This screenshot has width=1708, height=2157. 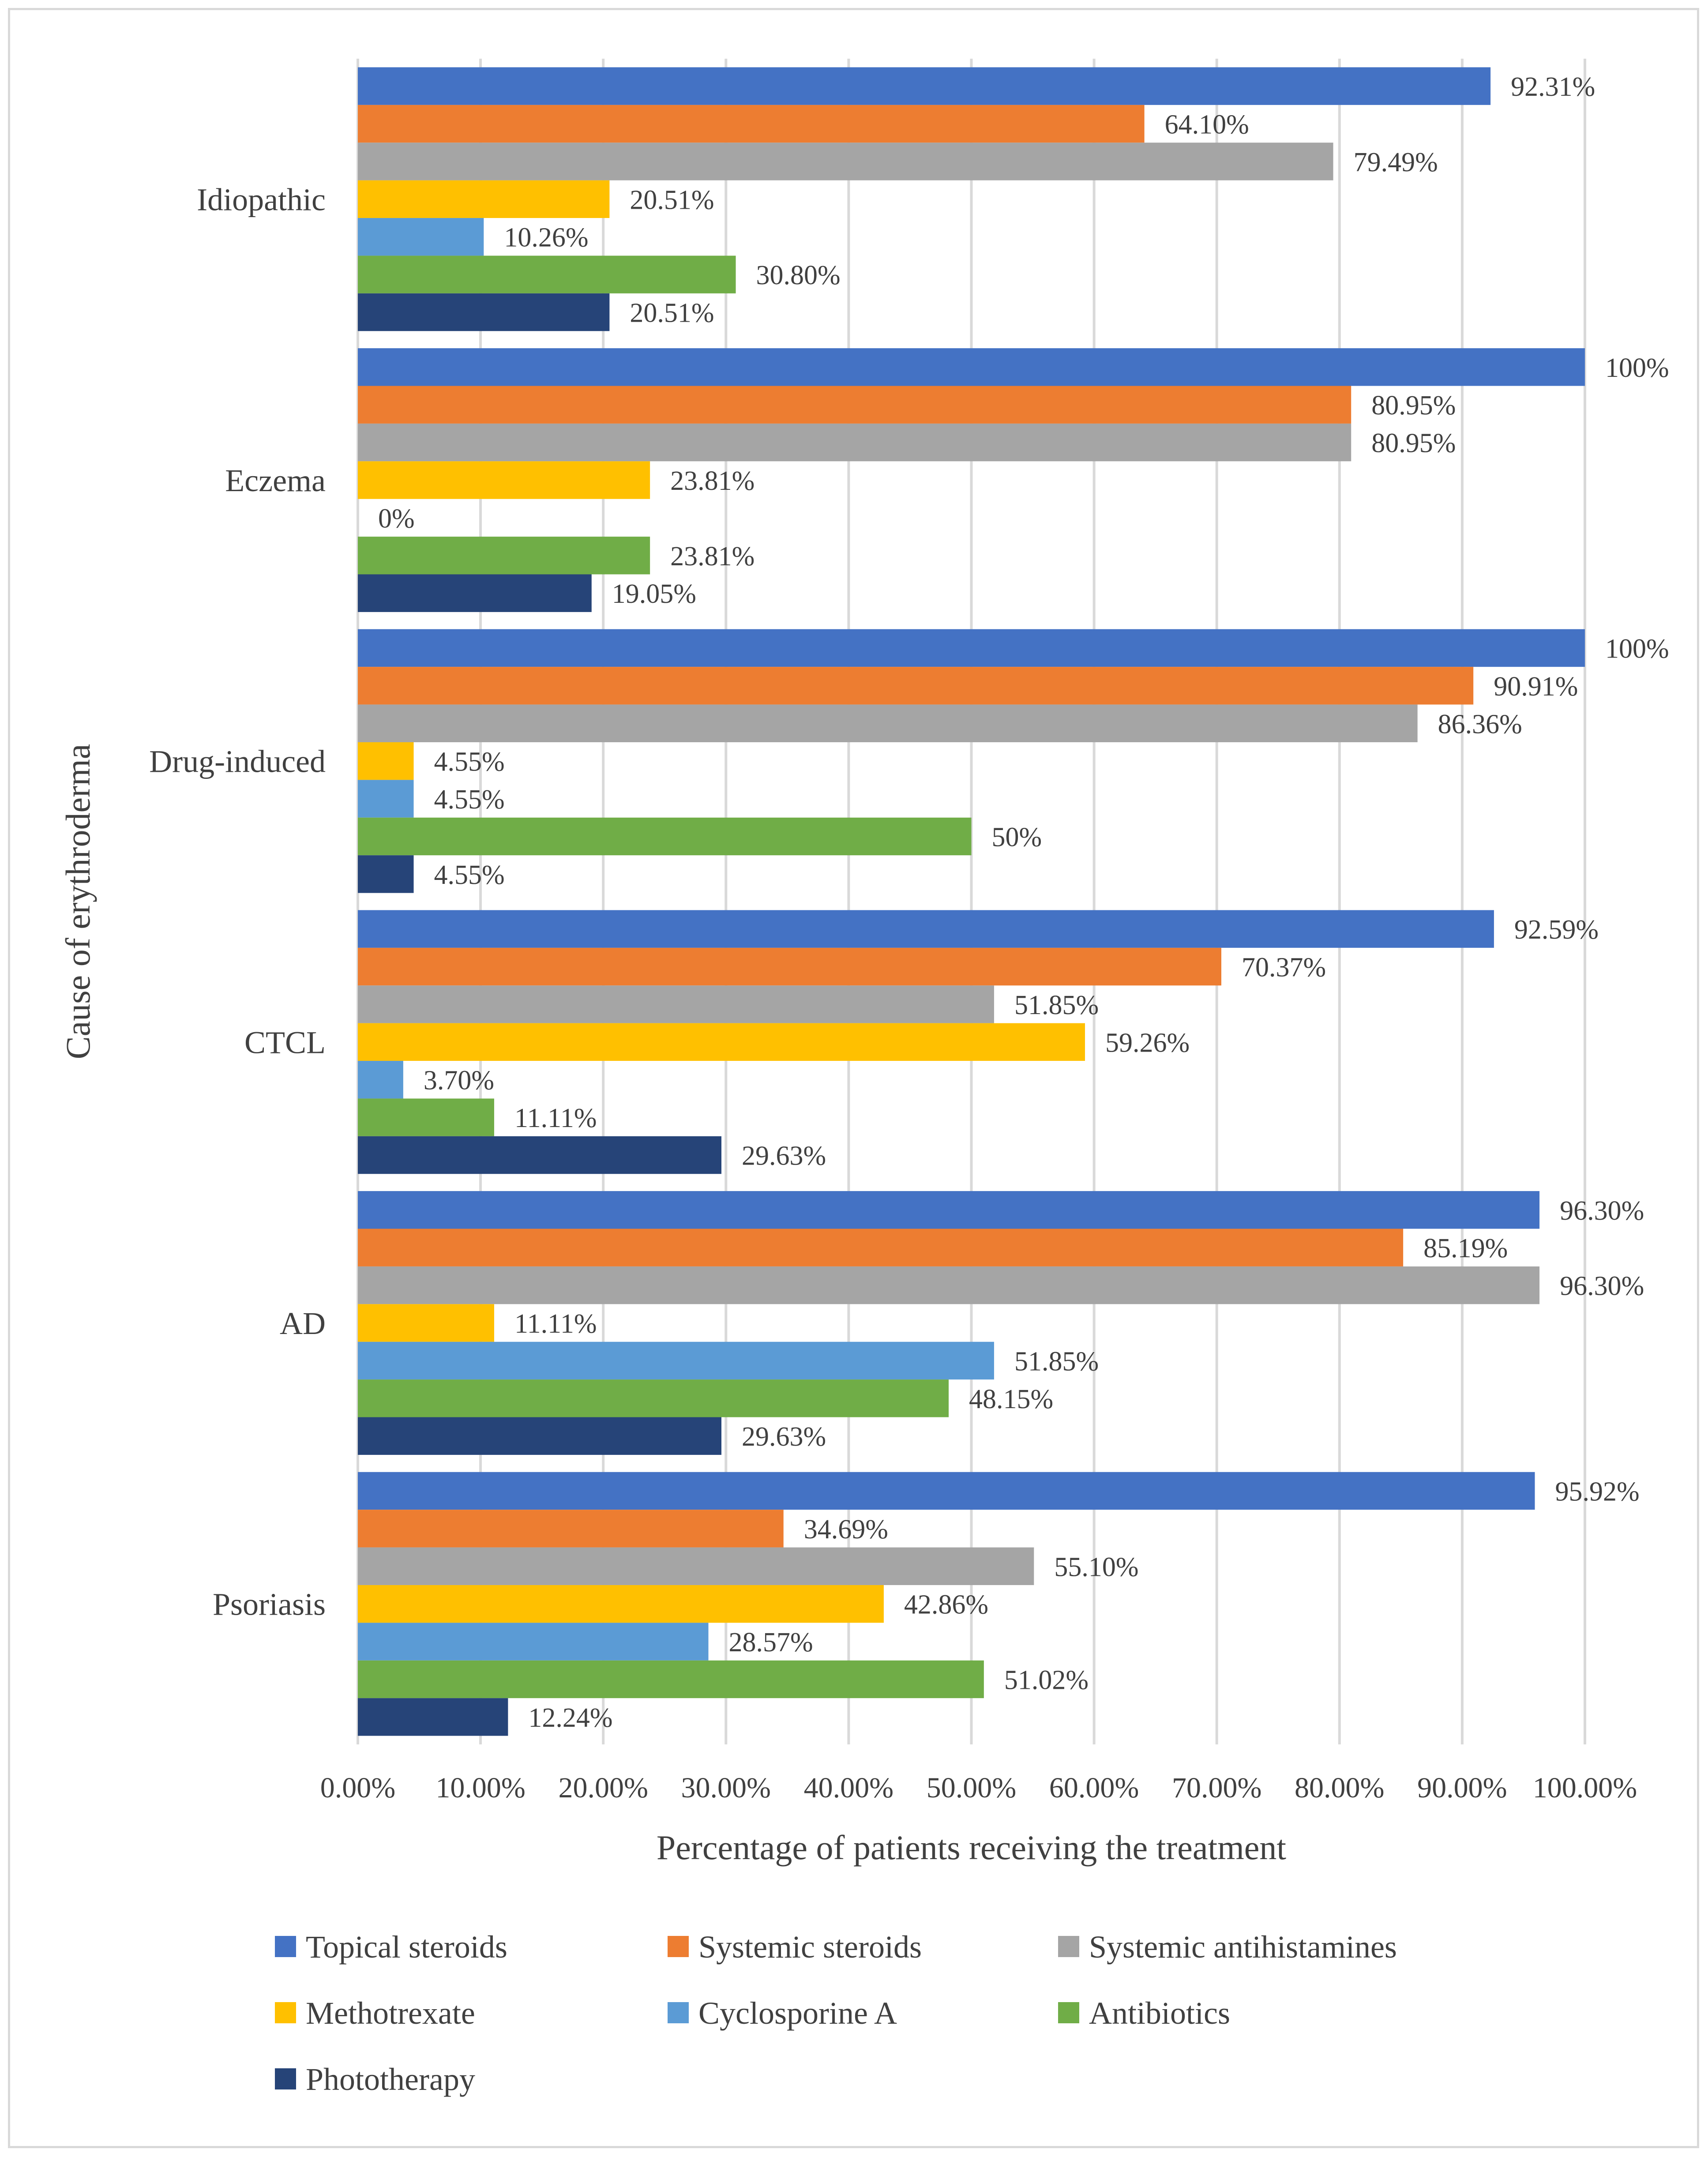 What do you see at coordinates (1465, 1248) in the screenshot?
I see `data-label: 85.19%` at bounding box center [1465, 1248].